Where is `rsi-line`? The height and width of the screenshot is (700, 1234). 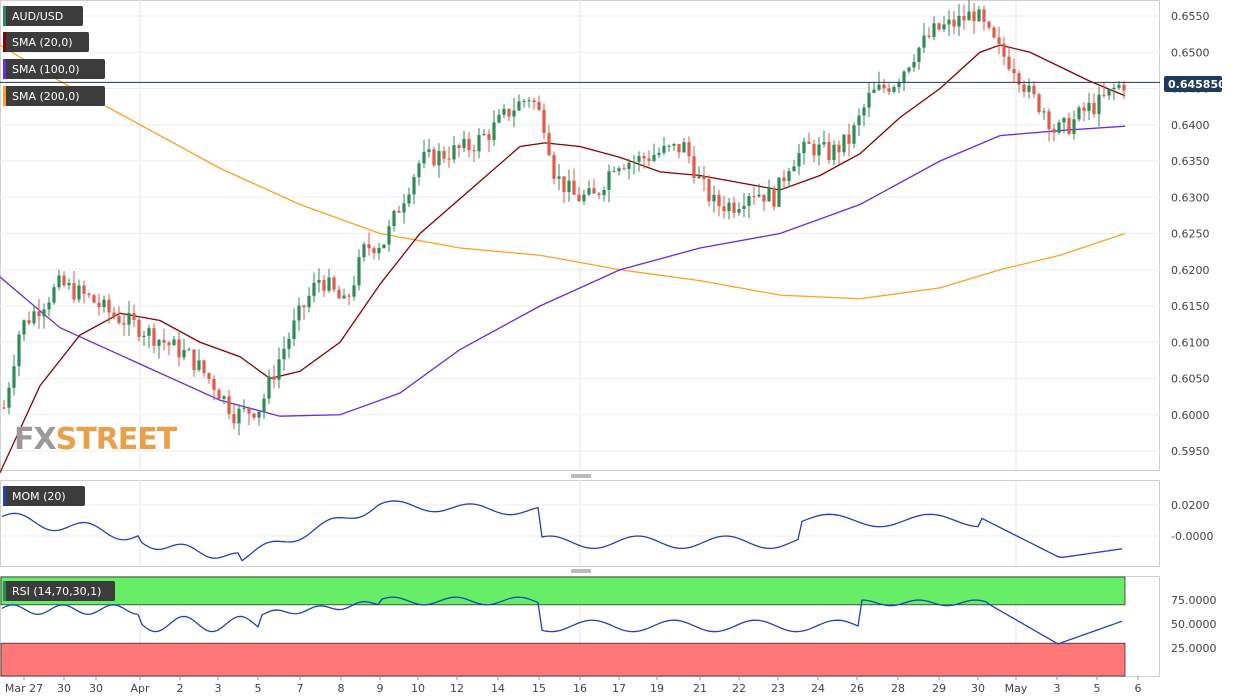 rsi-line is located at coordinates (562, 620).